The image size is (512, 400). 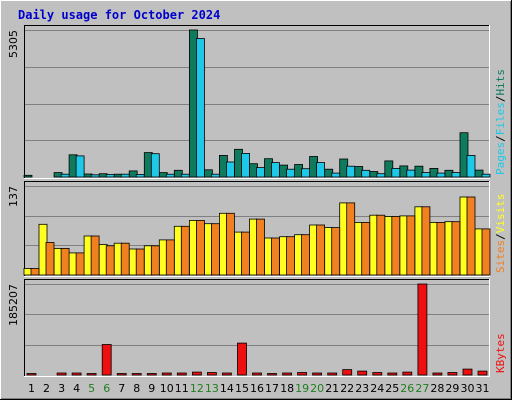 I want to click on x-tick-label: 6, so click(x=106, y=388).